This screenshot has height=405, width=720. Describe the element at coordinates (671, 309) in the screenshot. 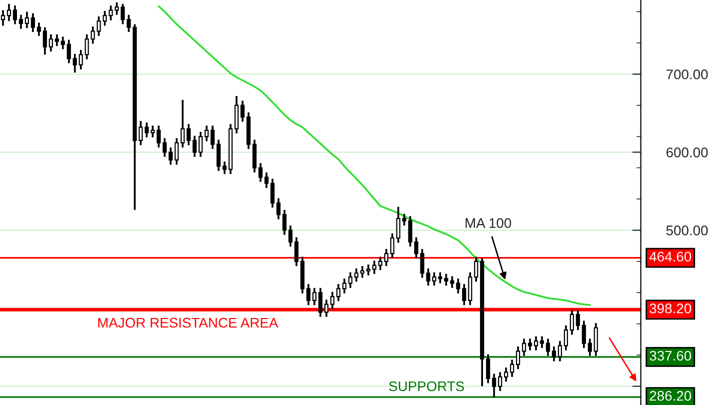

I see `ref-line-label: 398.20` at that location.